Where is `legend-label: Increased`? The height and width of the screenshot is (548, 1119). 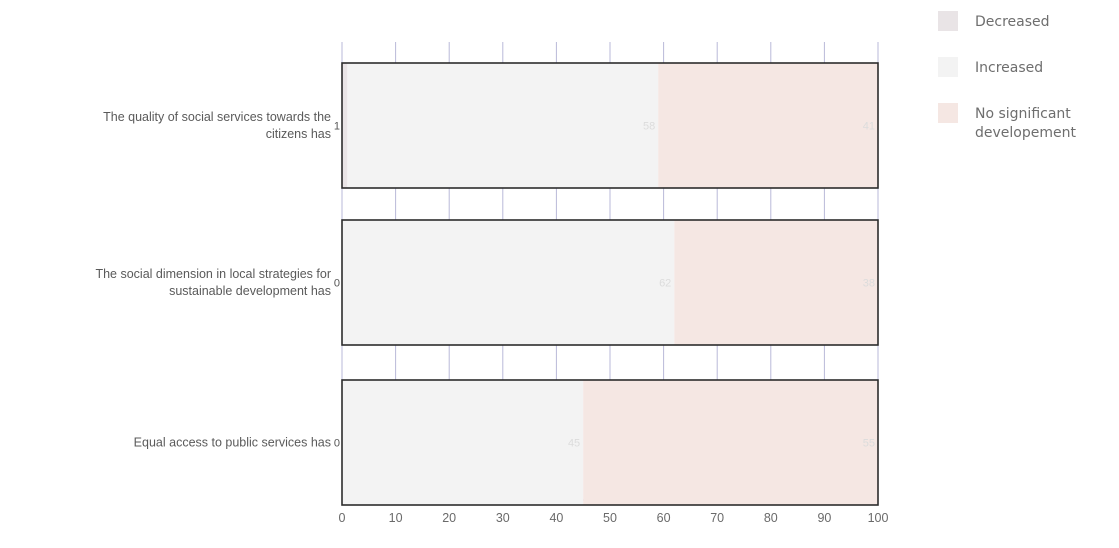
legend-label: Increased is located at coordinates (1009, 68).